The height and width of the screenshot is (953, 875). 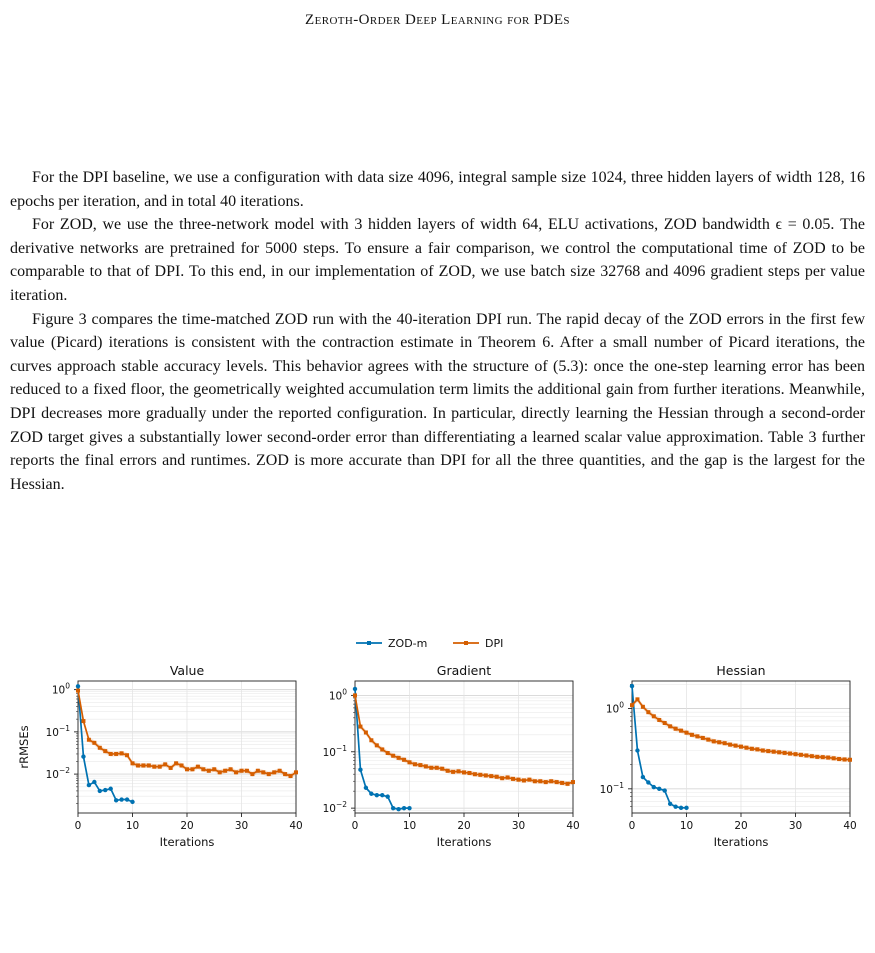 What do you see at coordinates (494, 643) in the screenshot?
I see `legend-label: DPI` at bounding box center [494, 643].